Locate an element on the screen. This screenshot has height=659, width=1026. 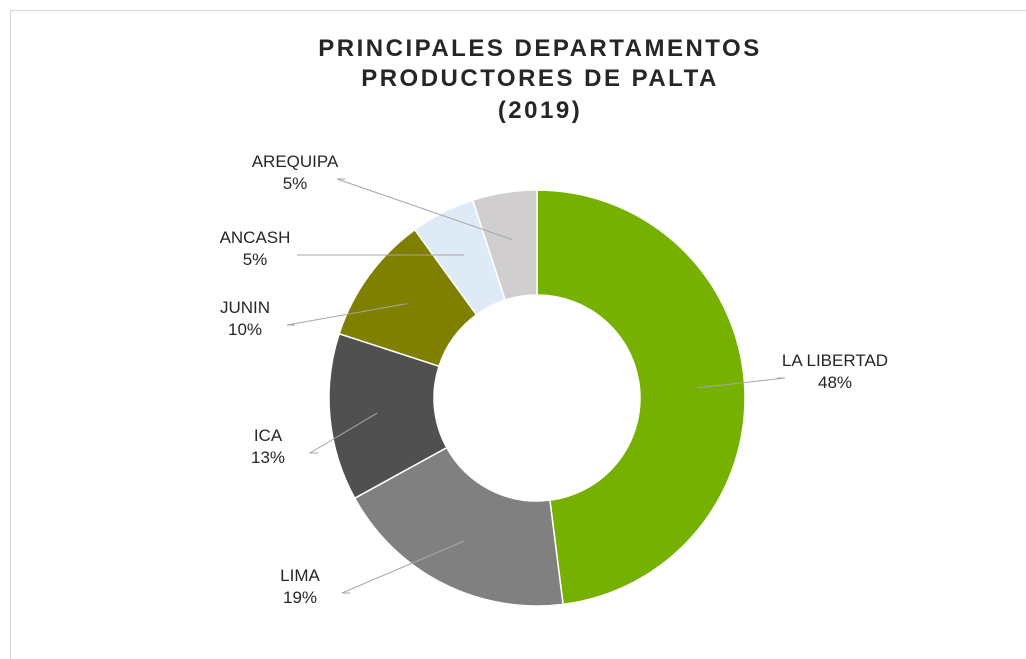
data-label-category: ANCASH is located at coordinates (255, 237).